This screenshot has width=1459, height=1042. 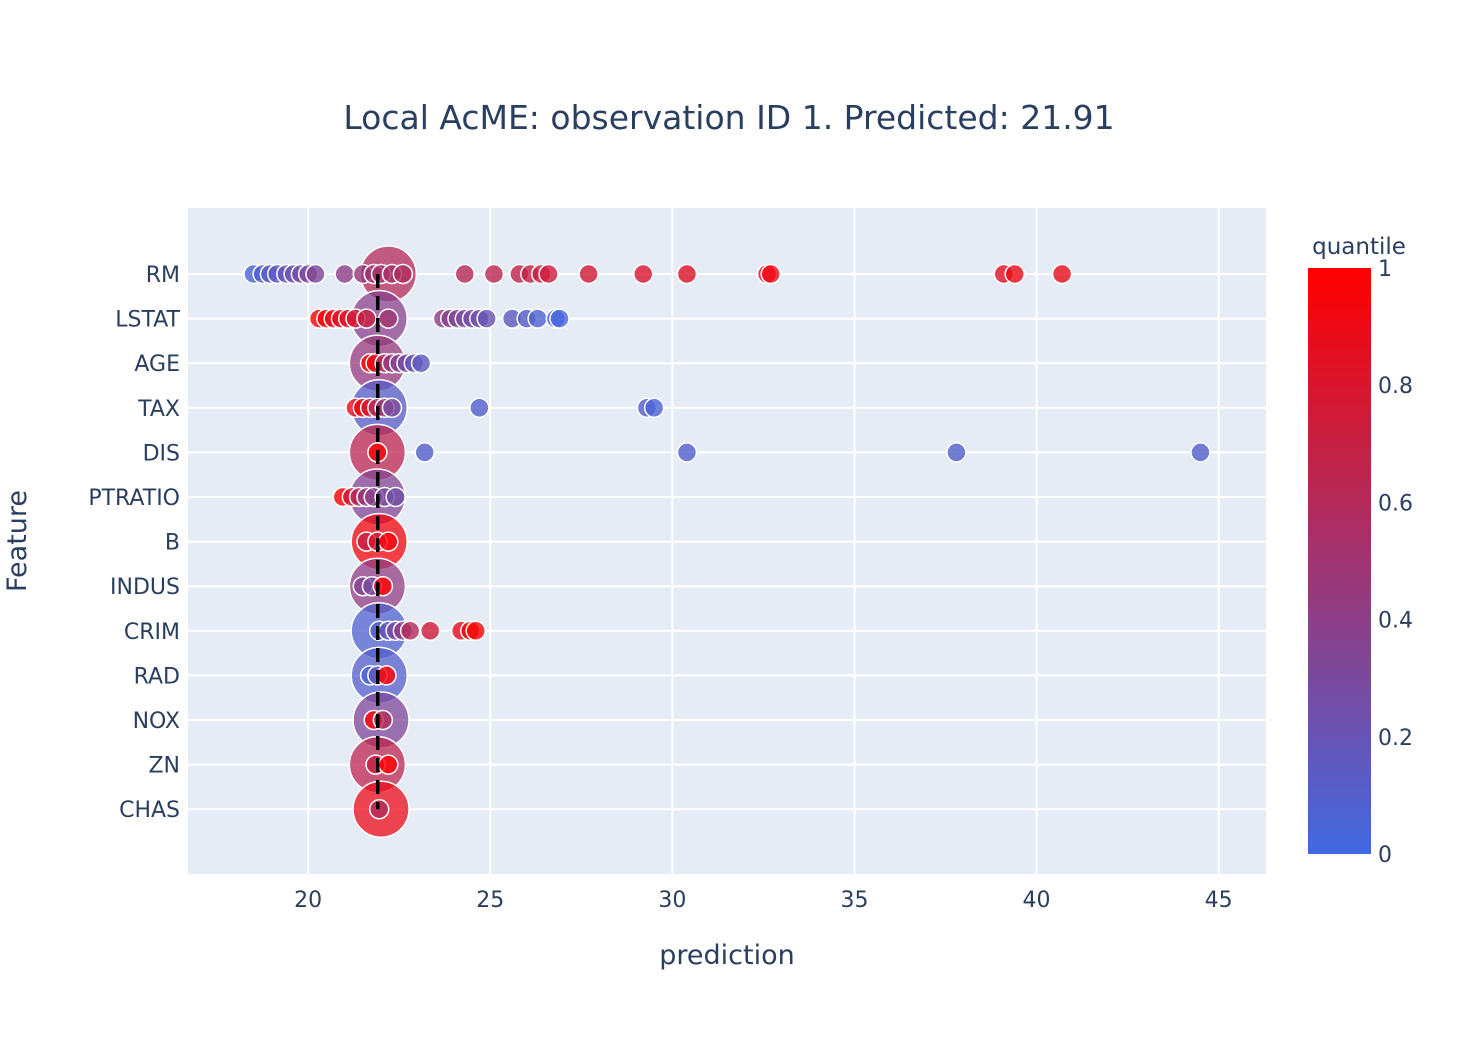 I want to click on colorbar-tick-label: 0.2, so click(x=1395, y=738).